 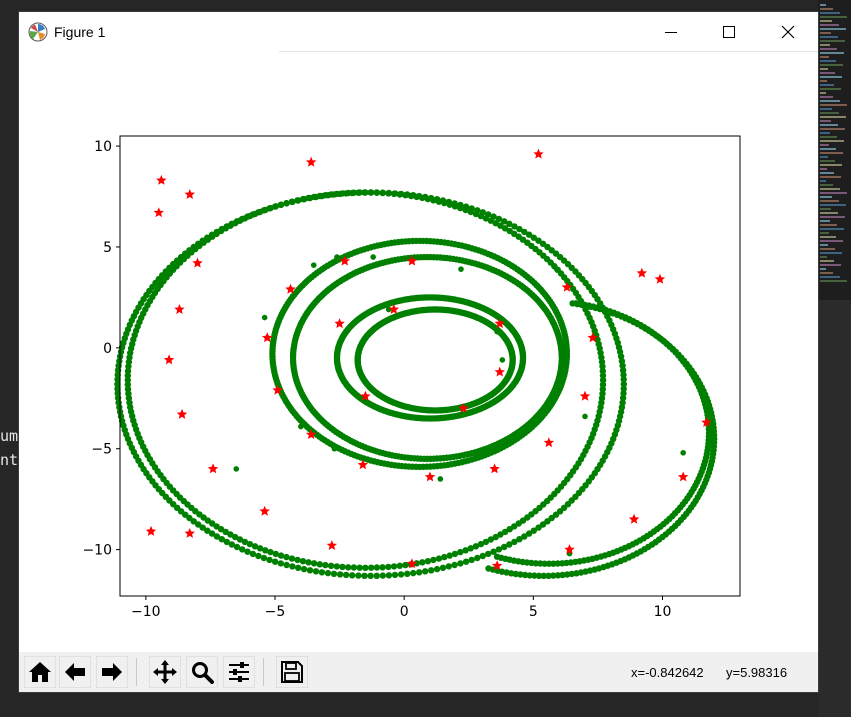 What do you see at coordinates (202, 672) in the screenshot?
I see `zoom-button` at bounding box center [202, 672].